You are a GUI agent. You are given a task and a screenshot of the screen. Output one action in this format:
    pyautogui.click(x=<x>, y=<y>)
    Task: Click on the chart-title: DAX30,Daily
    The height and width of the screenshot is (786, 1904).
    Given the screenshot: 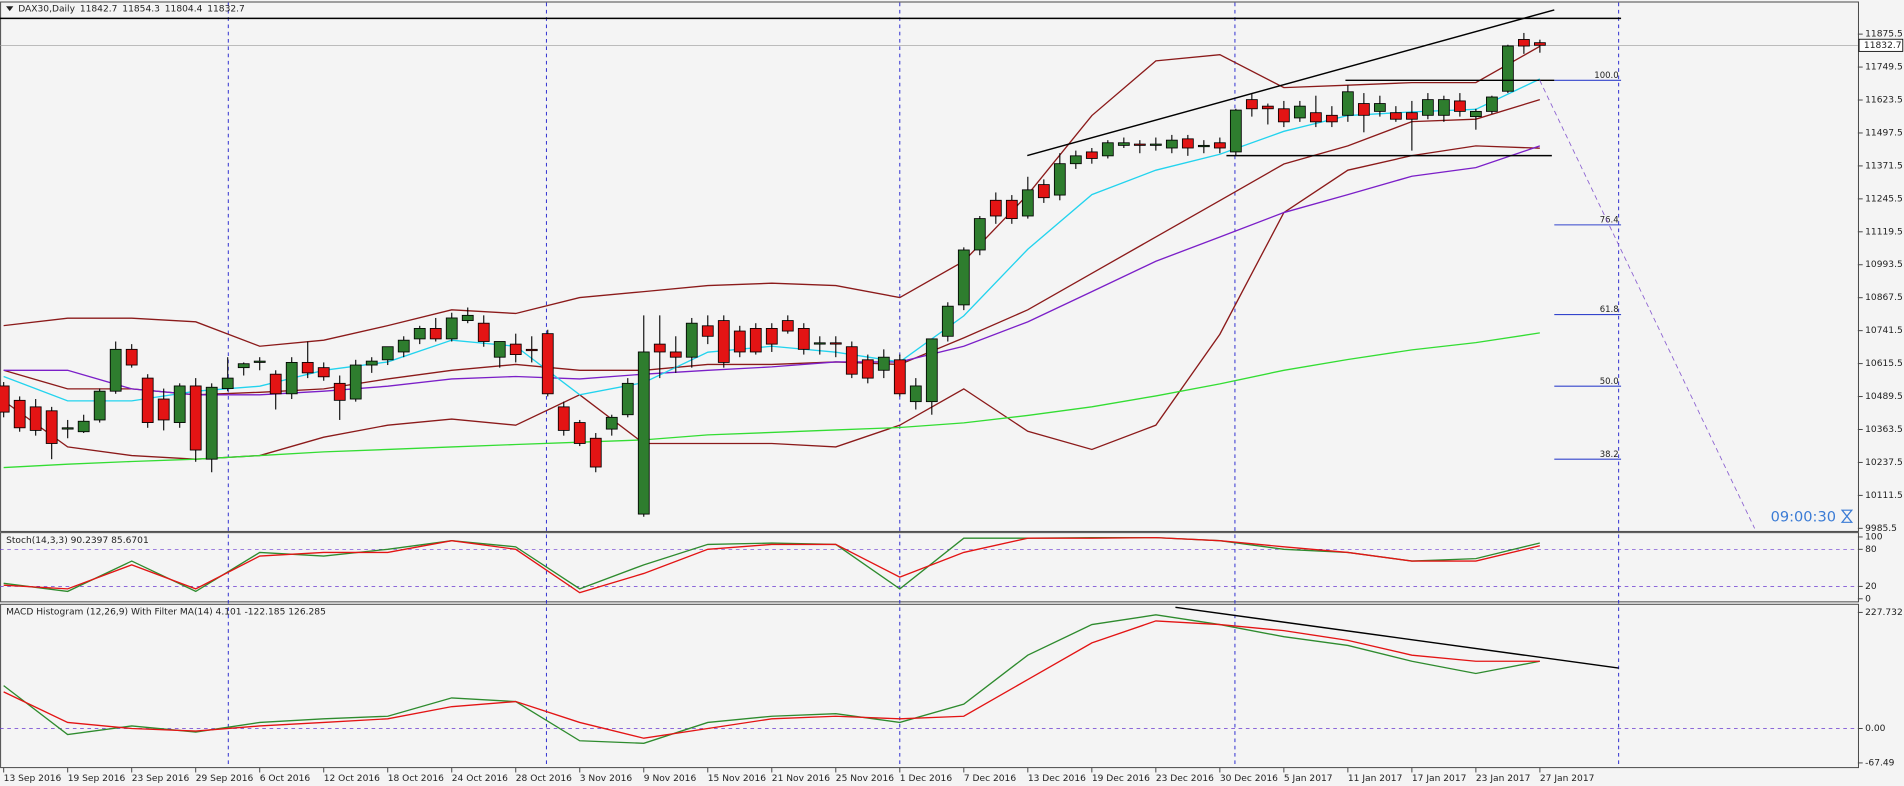 What is the action you would take?
    pyautogui.click(x=46, y=9)
    